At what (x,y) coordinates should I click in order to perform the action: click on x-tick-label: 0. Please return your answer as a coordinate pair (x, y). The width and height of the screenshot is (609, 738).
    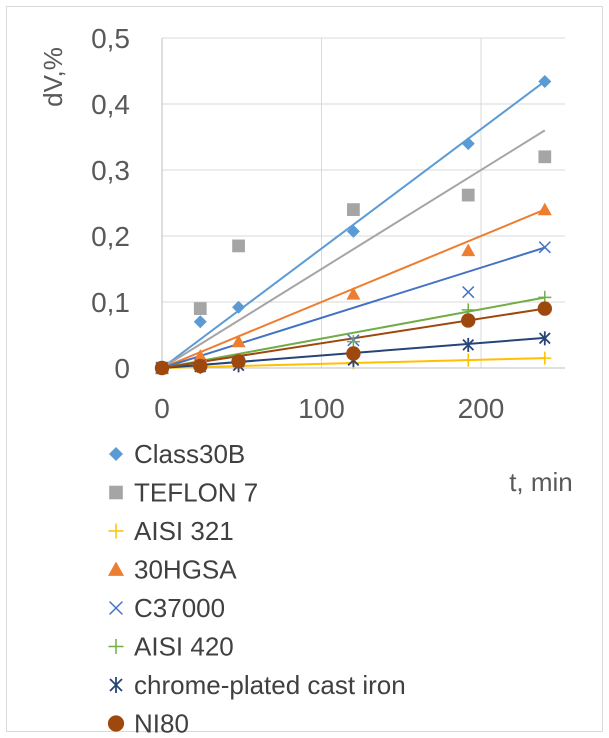
    Looking at the image, I should click on (162, 408).